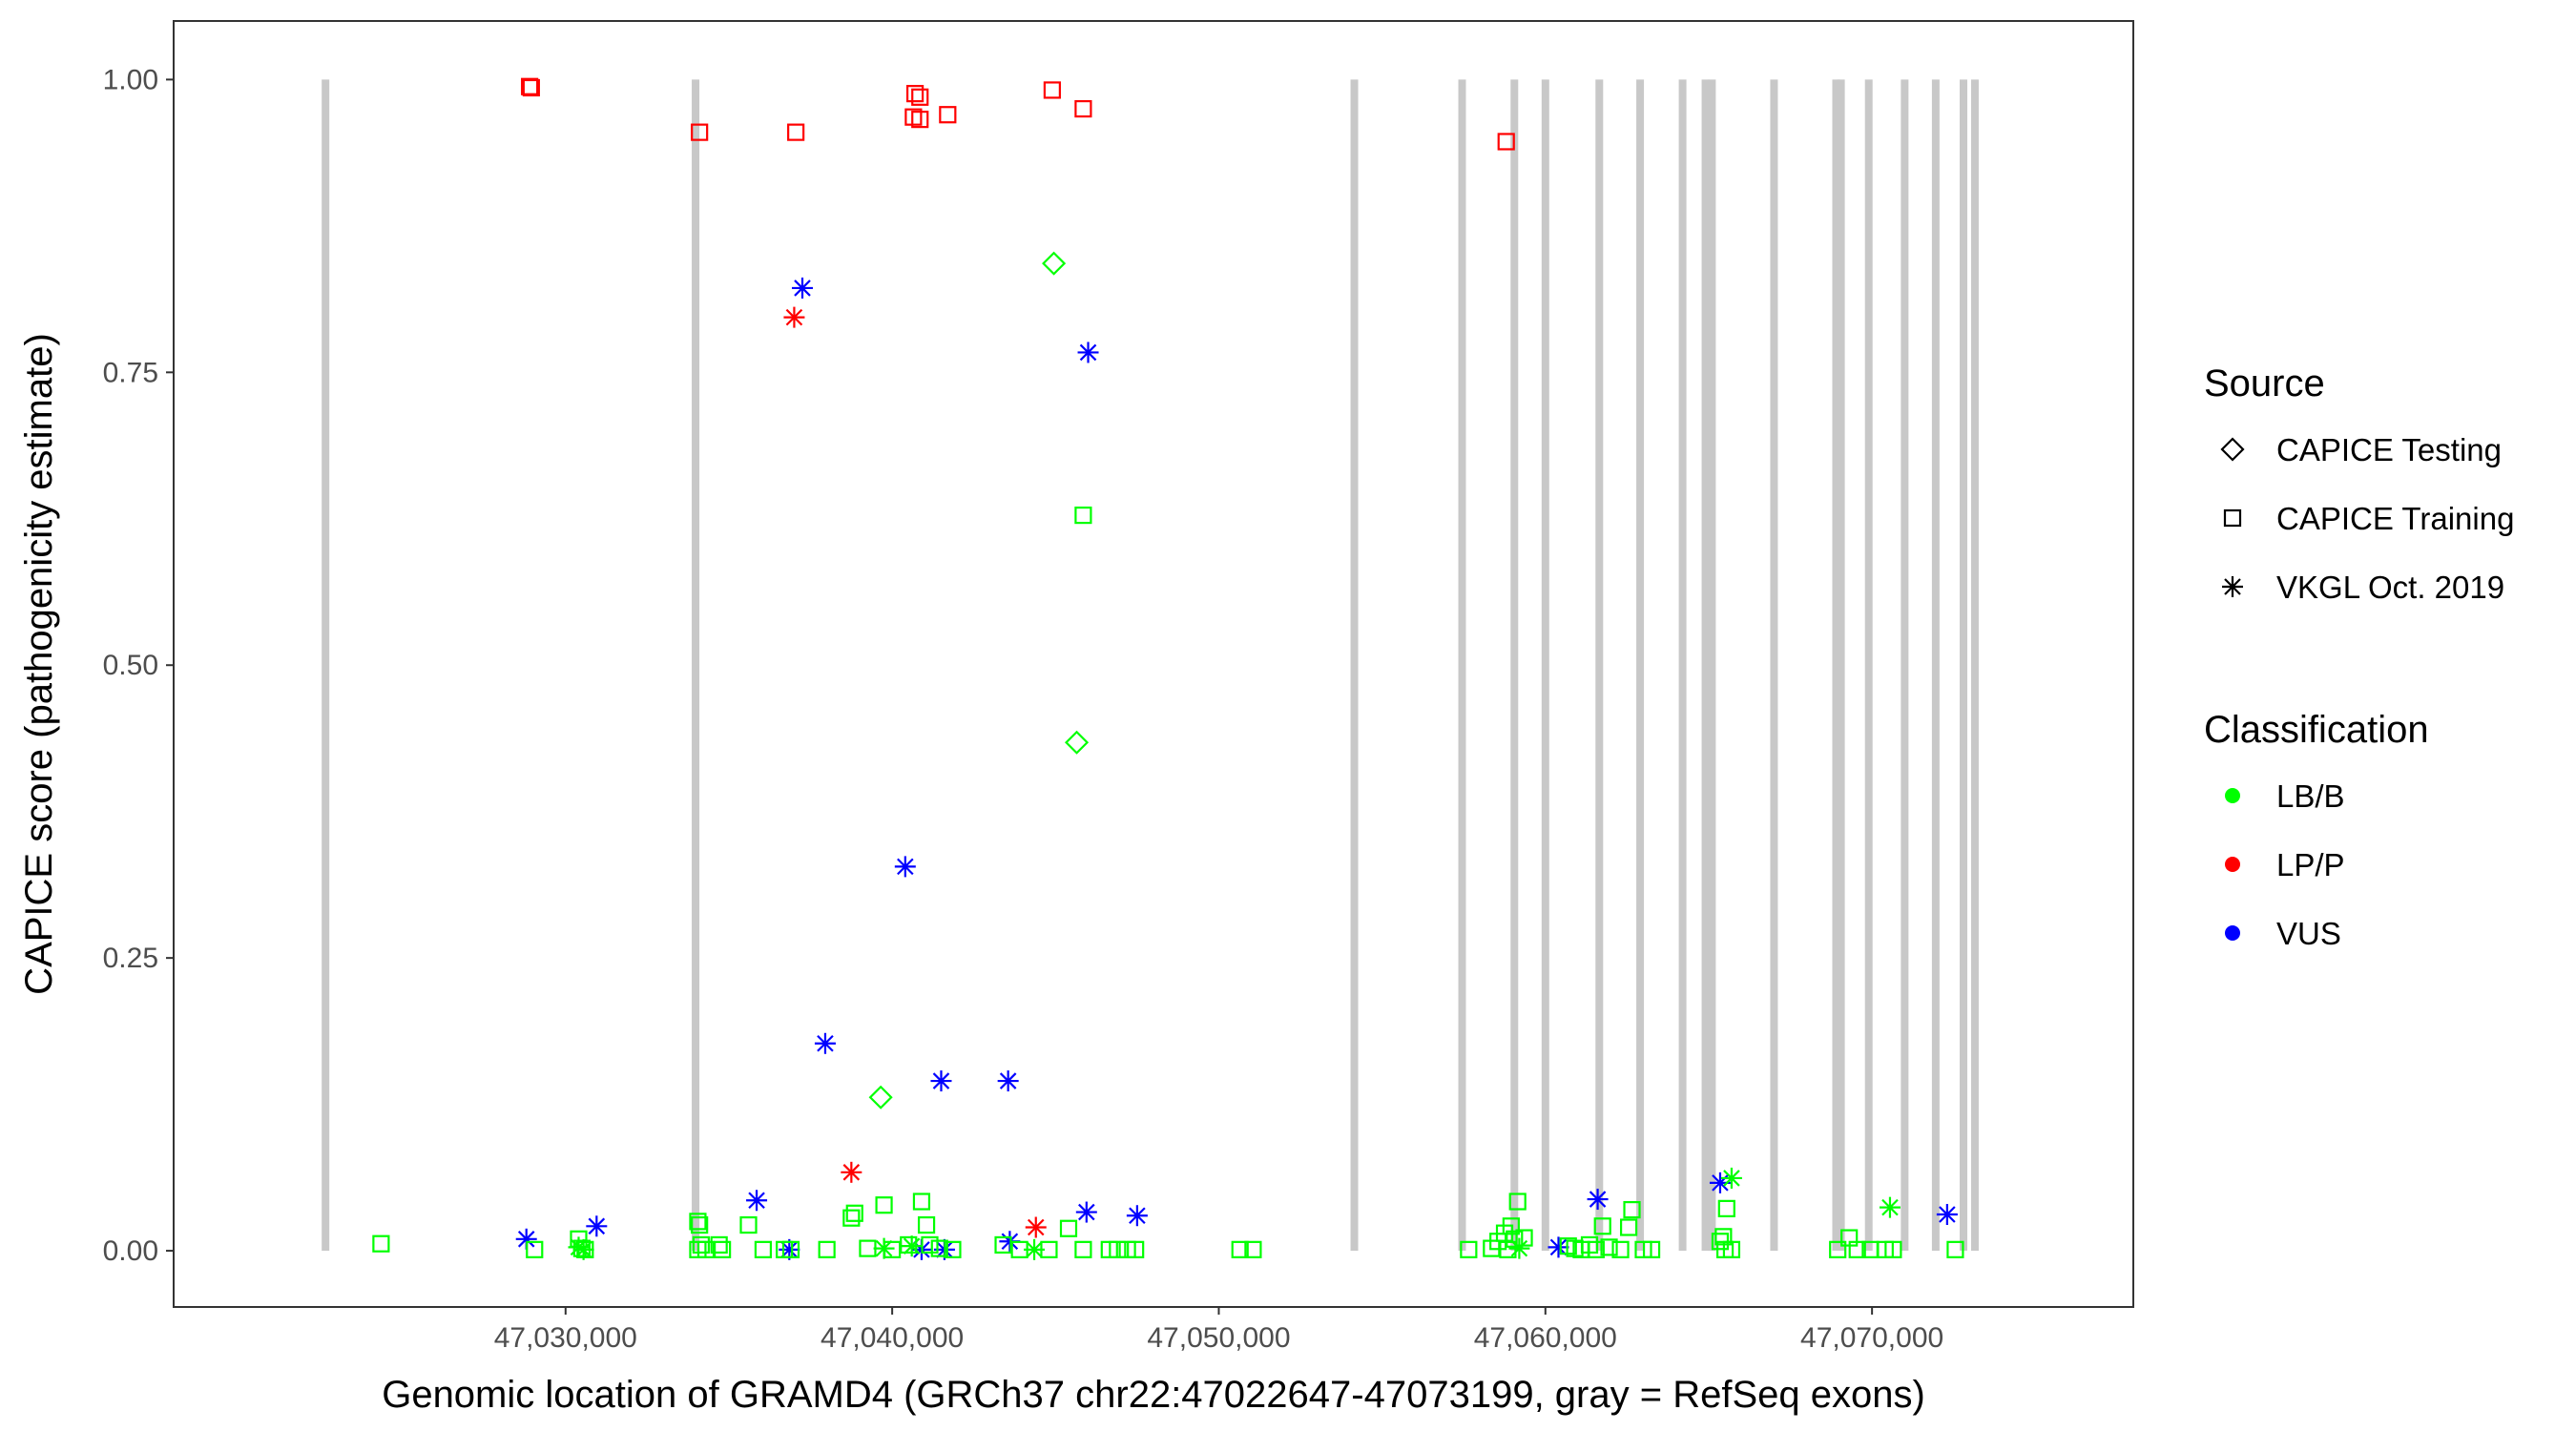 This screenshot has width=2576, height=1431. What do you see at coordinates (2316, 730) in the screenshot?
I see `legend-classification-title: Classification` at bounding box center [2316, 730].